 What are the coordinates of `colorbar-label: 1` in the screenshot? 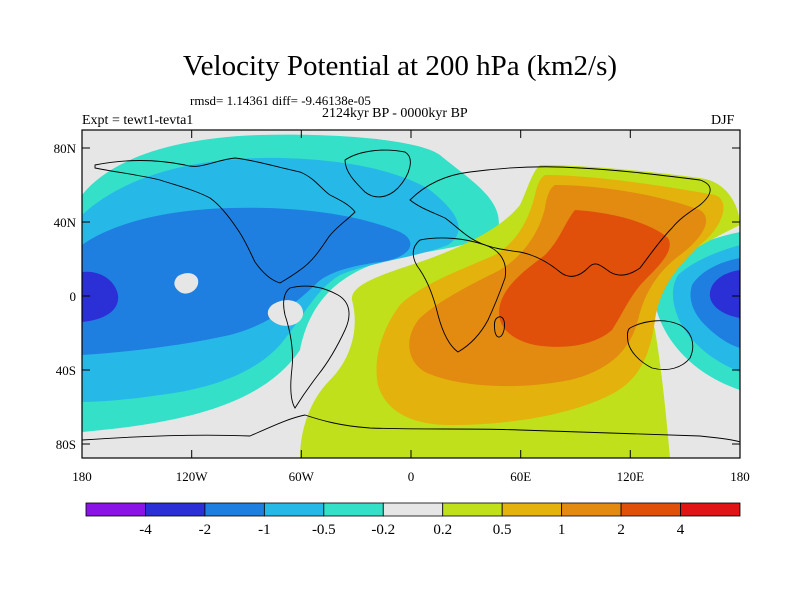 It's located at (562, 530).